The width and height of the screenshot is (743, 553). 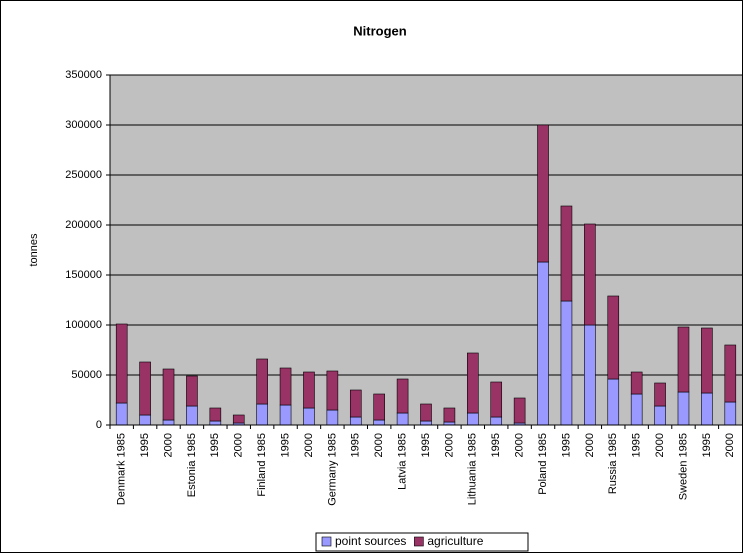 What do you see at coordinates (83, 225) in the screenshot?
I see `y-tick-label: 200000` at bounding box center [83, 225].